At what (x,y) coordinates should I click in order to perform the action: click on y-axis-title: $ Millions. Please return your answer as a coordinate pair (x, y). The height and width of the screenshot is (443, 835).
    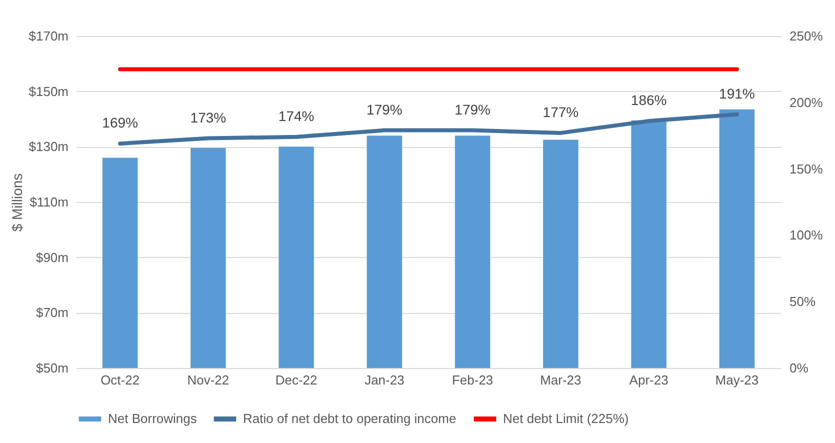
    Looking at the image, I should click on (16, 202).